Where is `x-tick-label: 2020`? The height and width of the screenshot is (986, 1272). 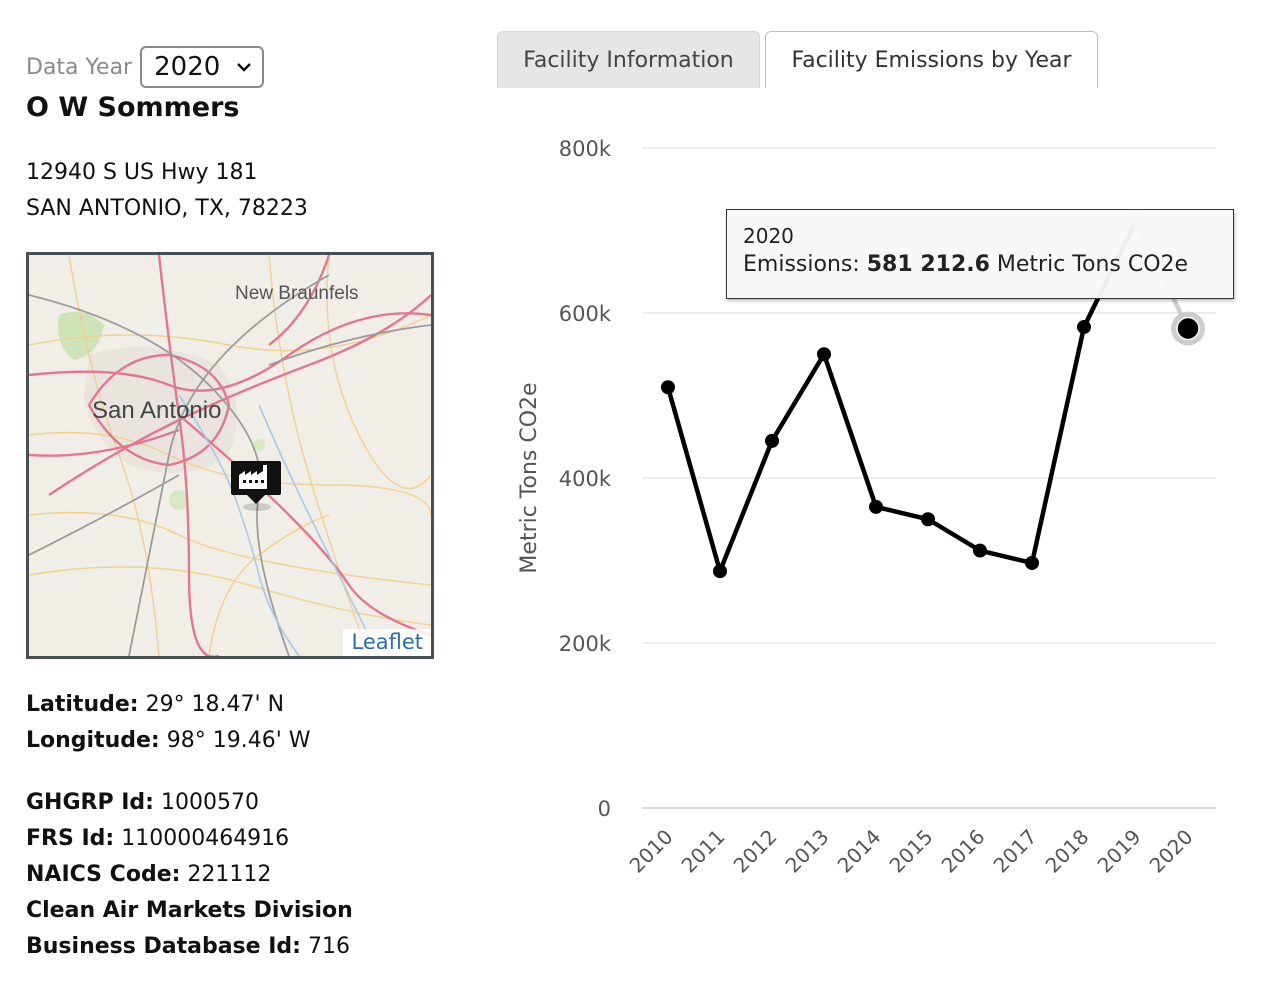
x-tick-label: 2020 is located at coordinates (1171, 851).